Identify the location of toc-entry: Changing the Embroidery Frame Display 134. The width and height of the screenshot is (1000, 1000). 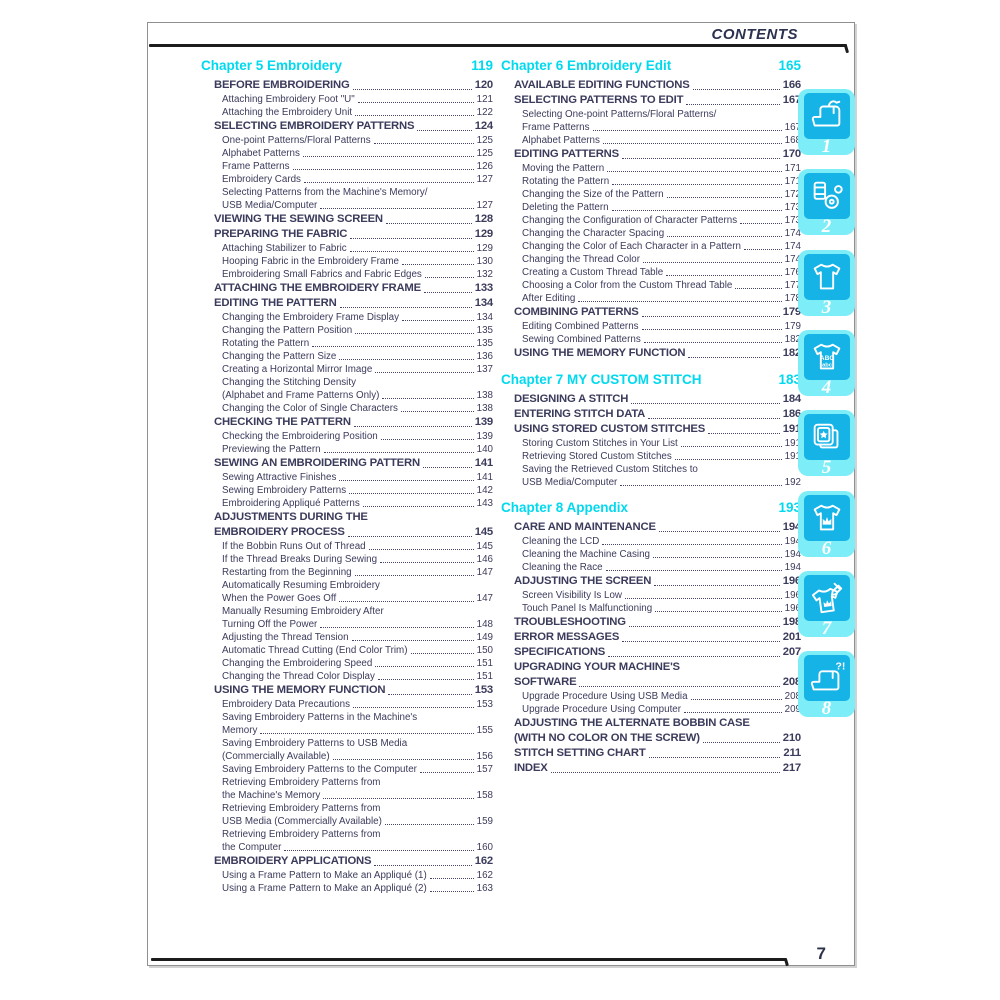
(347, 317).